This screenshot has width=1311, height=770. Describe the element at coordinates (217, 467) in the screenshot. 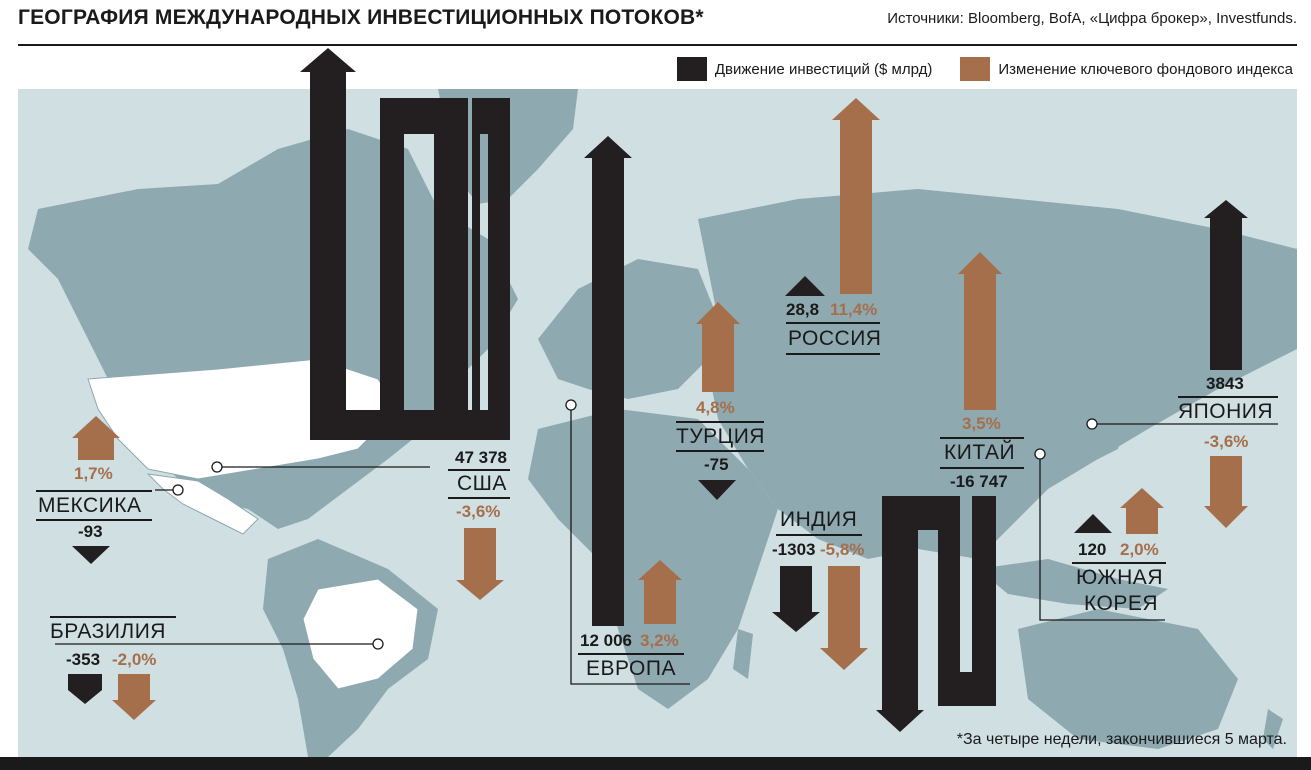

I see `usa-dot` at that location.